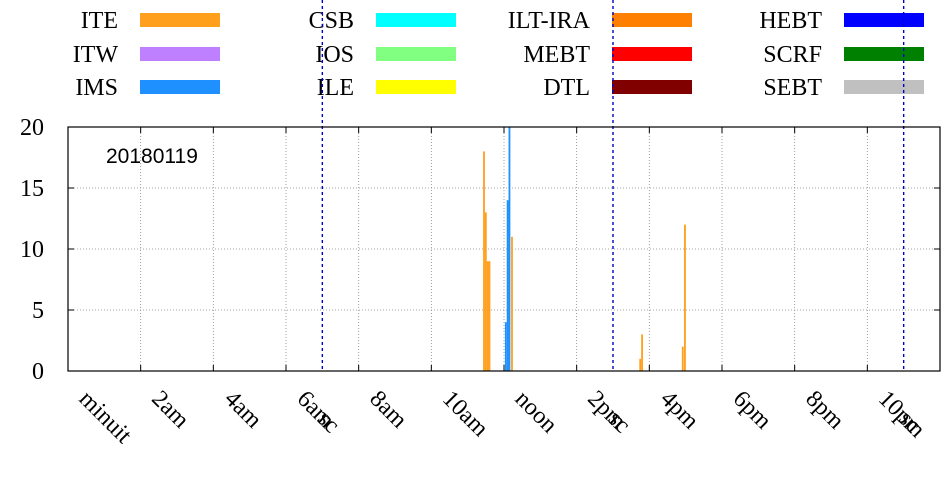 The width and height of the screenshot is (947, 502). Describe the element at coordinates (752, 410) in the screenshot. I see `x-tick-label-6pm: 6pm` at that location.